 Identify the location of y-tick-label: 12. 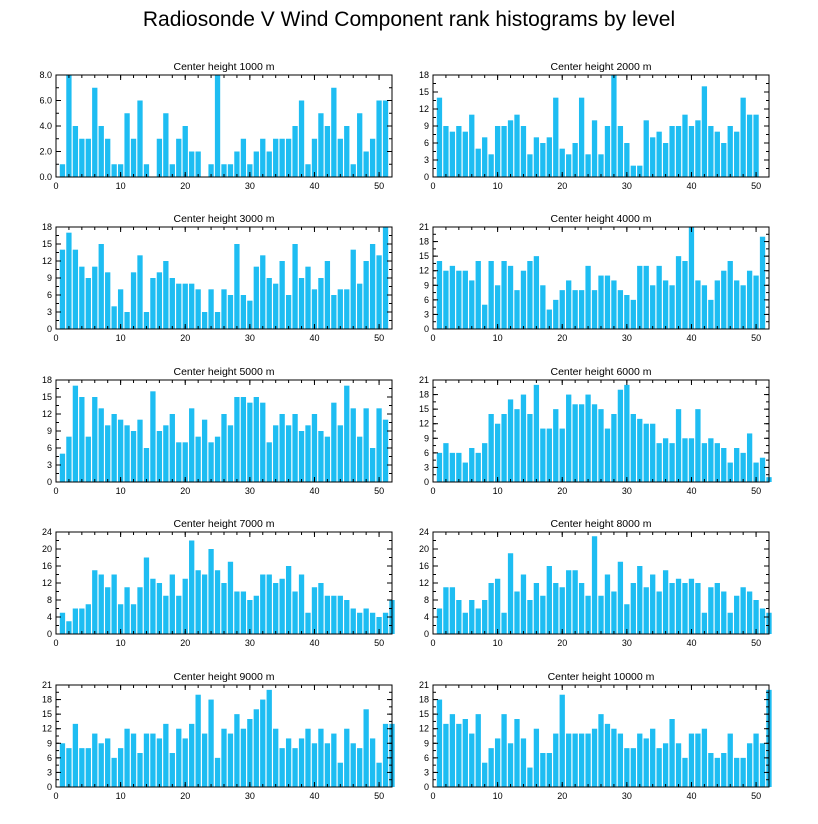
(47, 414).